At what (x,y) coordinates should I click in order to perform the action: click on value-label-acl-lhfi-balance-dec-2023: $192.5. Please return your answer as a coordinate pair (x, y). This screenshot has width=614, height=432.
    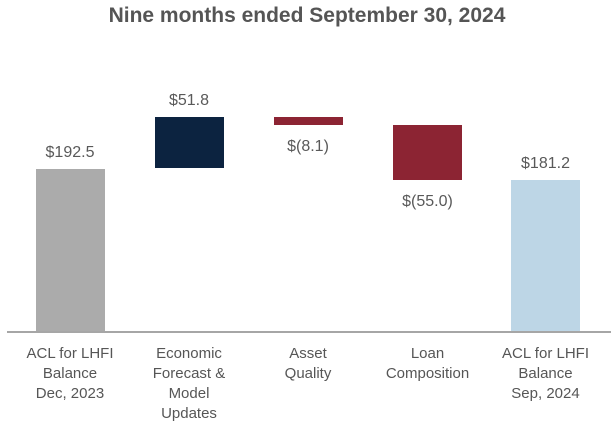
    Looking at the image, I should click on (70, 152).